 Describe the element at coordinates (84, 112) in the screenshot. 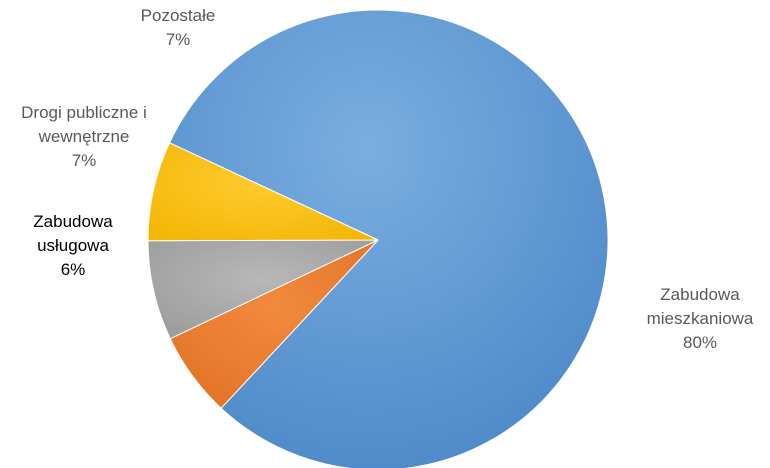

I see `data-label-text: Drogi publiczne i` at that location.